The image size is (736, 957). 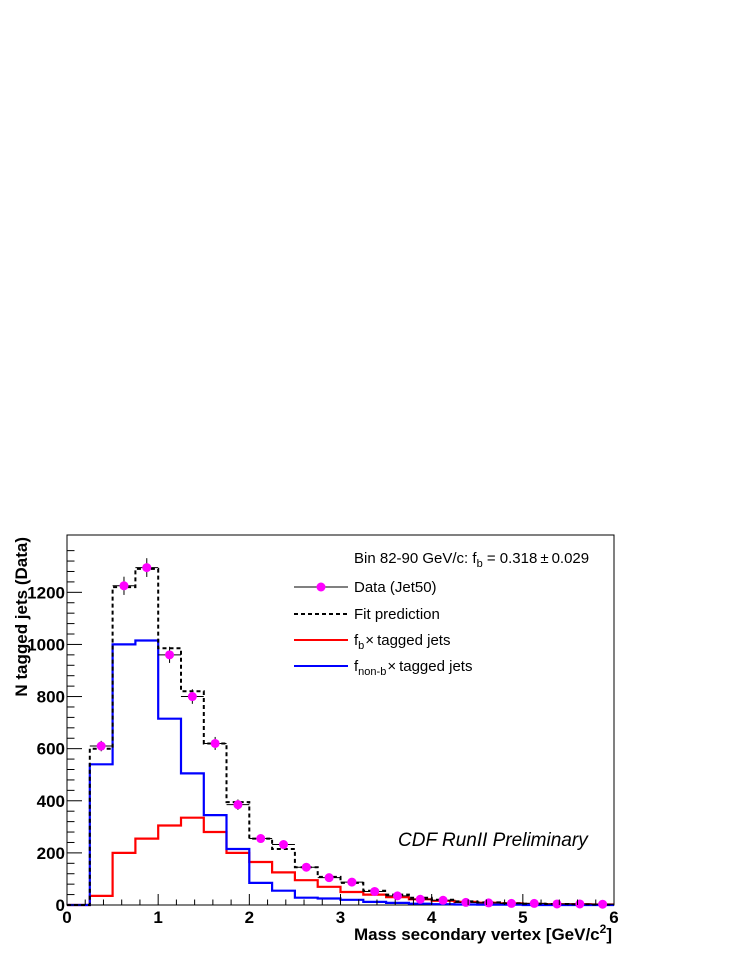 I want to click on x-tick-label: 3, so click(x=340, y=917).